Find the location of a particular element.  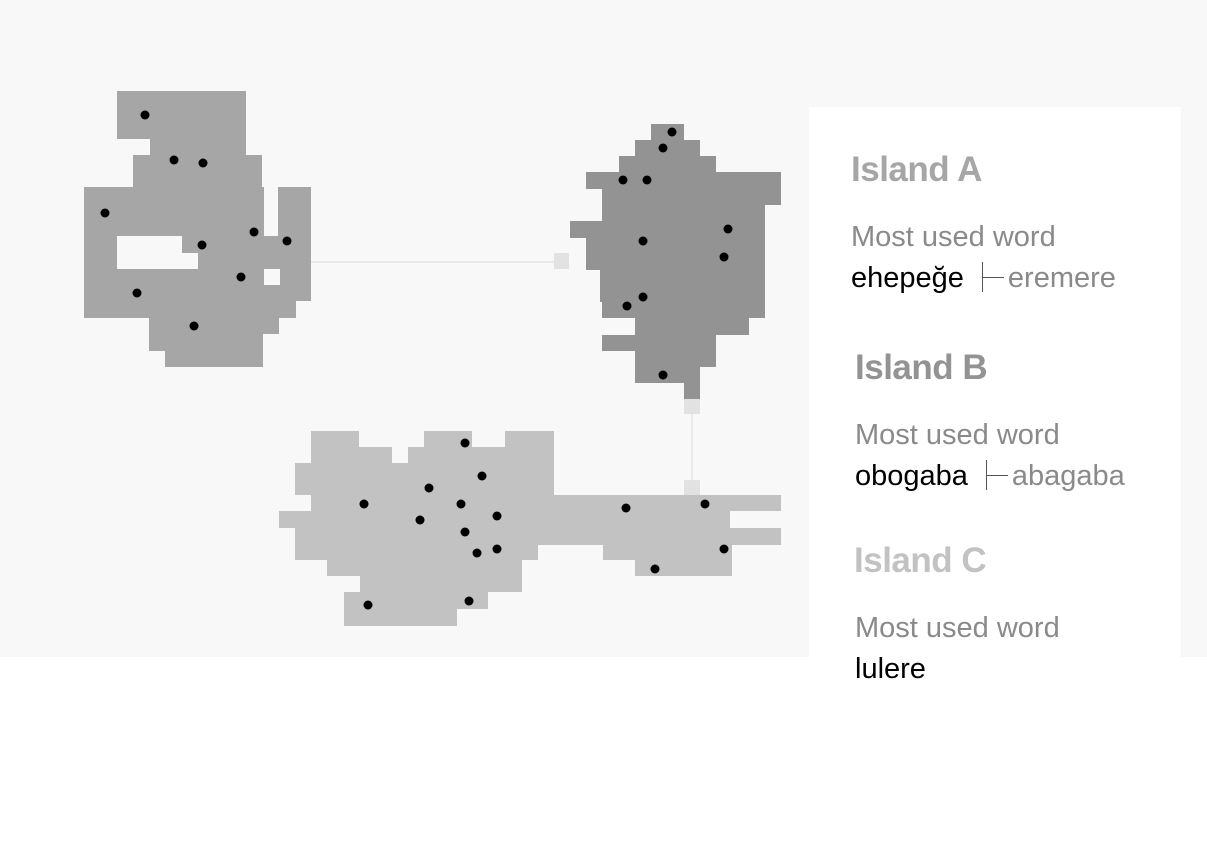

bridge-a-b is located at coordinates (432, 261).